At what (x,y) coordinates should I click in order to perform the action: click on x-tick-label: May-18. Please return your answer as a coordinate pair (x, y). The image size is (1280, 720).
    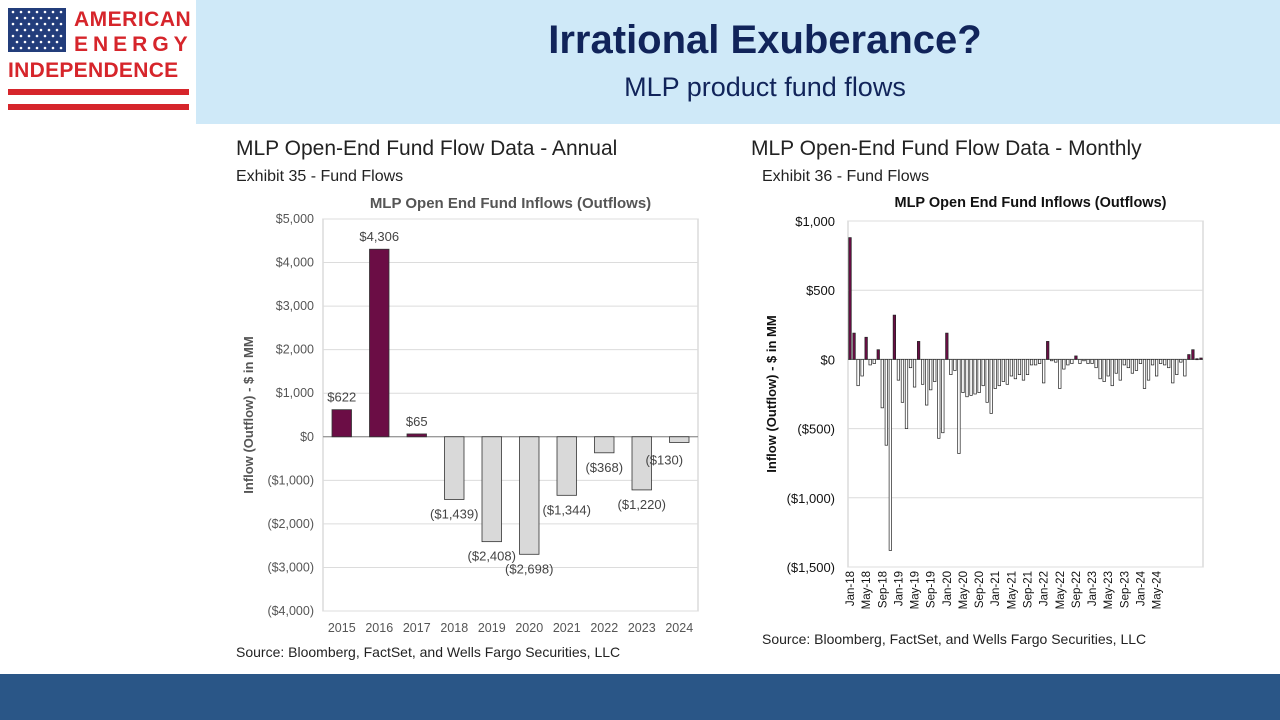
    Looking at the image, I should click on (867, 590).